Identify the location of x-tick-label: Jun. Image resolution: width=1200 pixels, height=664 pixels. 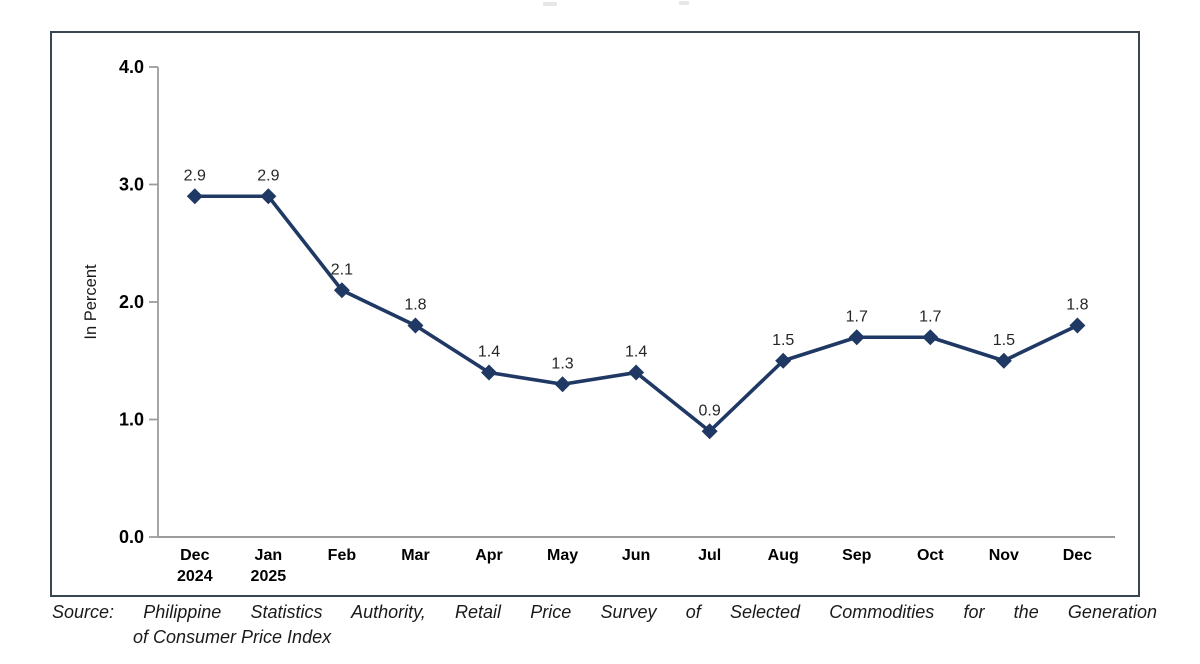
(636, 555).